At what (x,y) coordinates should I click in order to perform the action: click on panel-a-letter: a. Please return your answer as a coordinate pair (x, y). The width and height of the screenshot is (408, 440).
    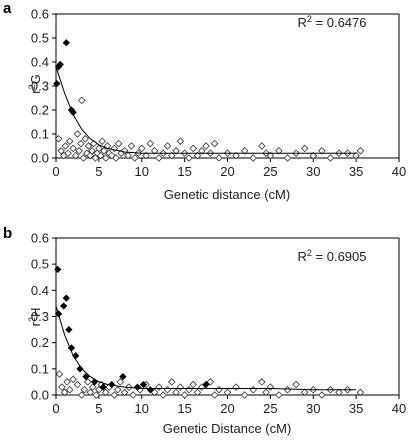
    Looking at the image, I should click on (7, 8).